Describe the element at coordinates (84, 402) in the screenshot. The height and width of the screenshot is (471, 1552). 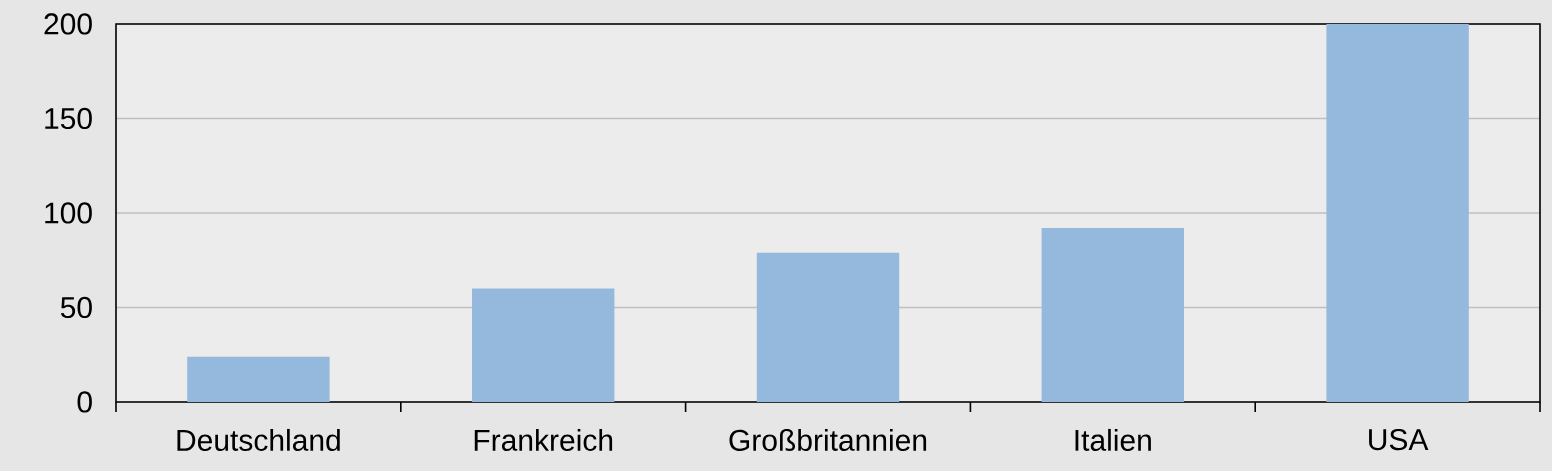
I see `y-tick-label: 0` at that location.